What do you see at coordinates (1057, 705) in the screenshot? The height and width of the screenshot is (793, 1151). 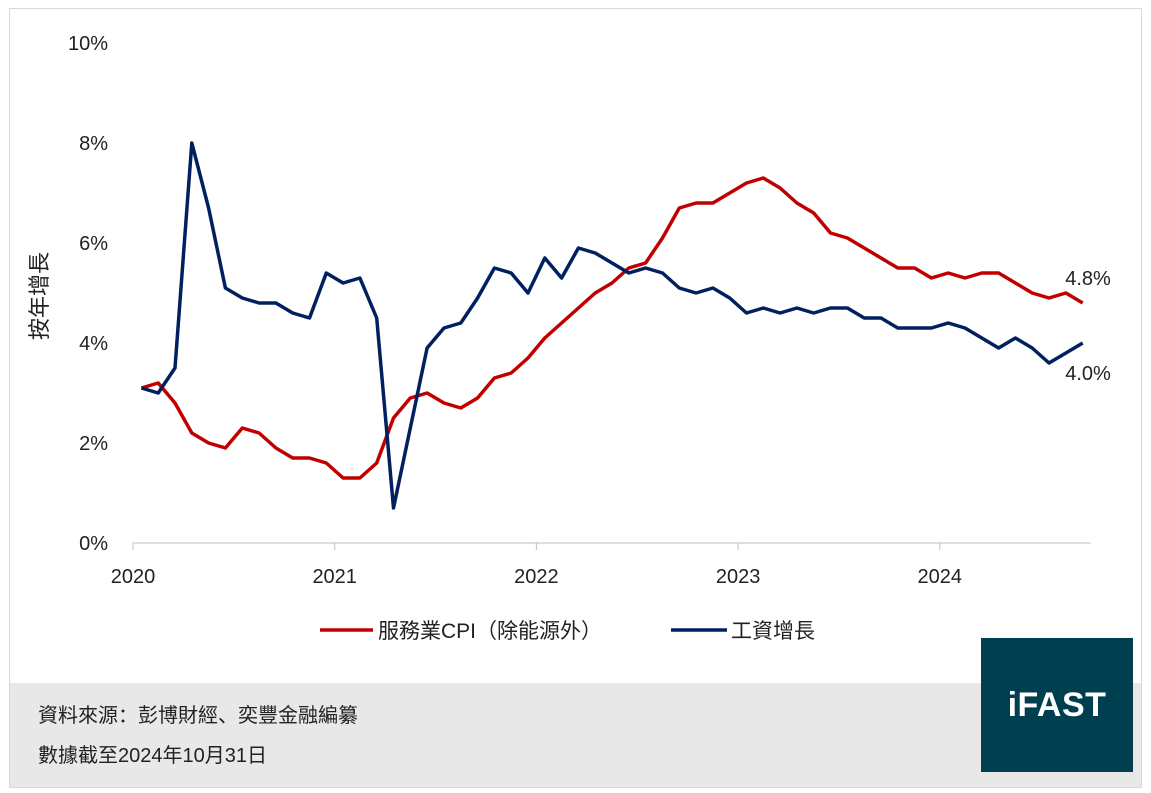 I see `ifast-logo: iFAST` at bounding box center [1057, 705].